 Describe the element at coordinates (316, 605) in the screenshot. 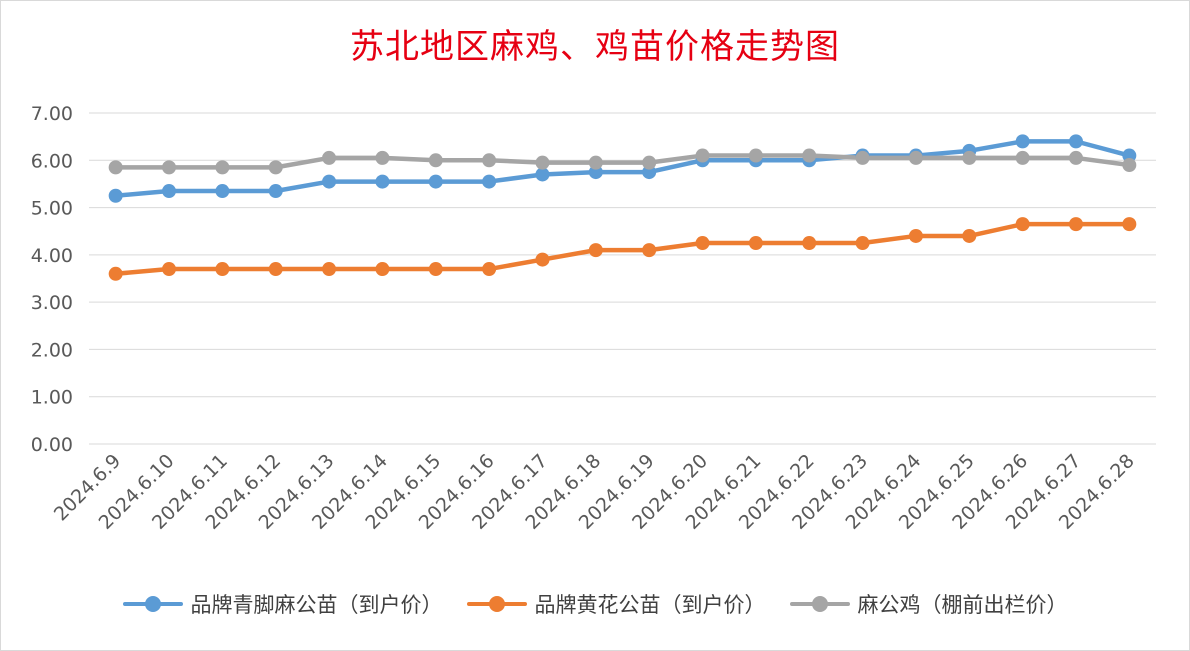

I see `legend-label: 品牌青脚麻公苗（到户价）` at that location.